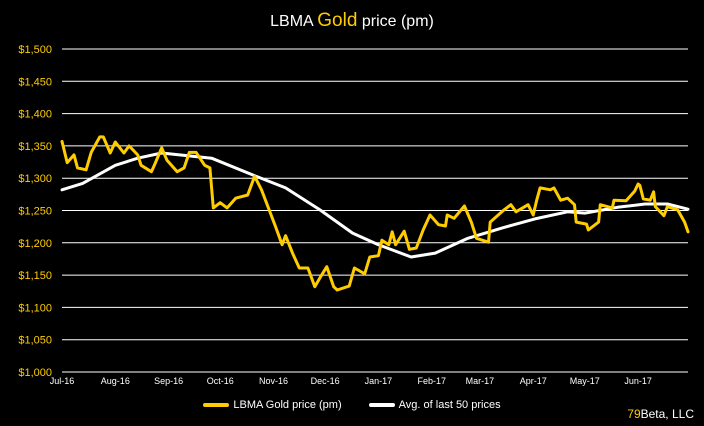 This screenshot has width=704, height=426. I want to click on y-tick-label: $1,150, so click(35, 276).